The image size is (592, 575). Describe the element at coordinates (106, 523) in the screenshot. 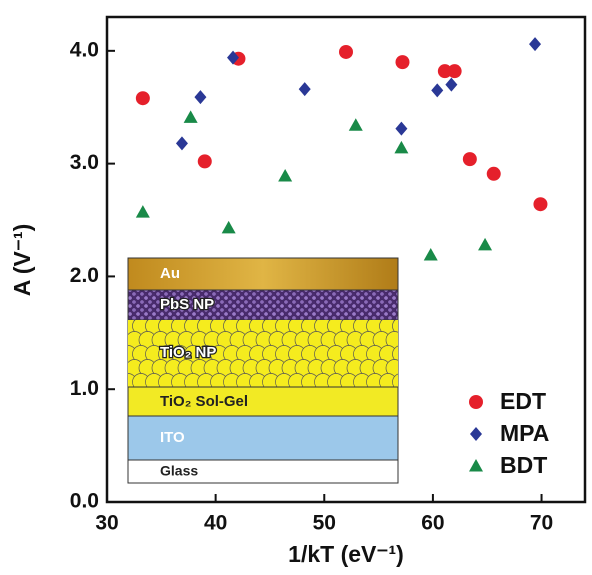

I see `x-tick-label: 30` at that location.